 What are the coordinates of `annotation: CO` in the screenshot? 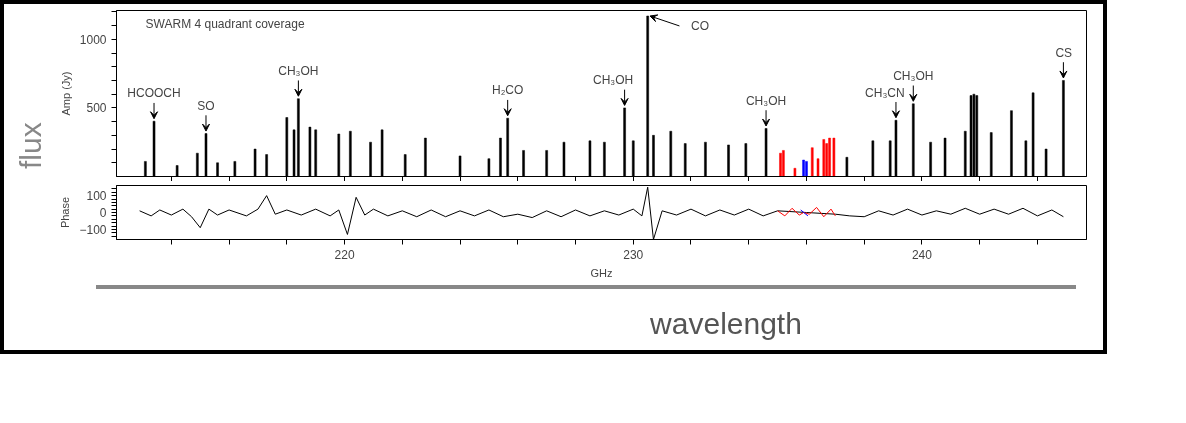 It's located at (699, 25).